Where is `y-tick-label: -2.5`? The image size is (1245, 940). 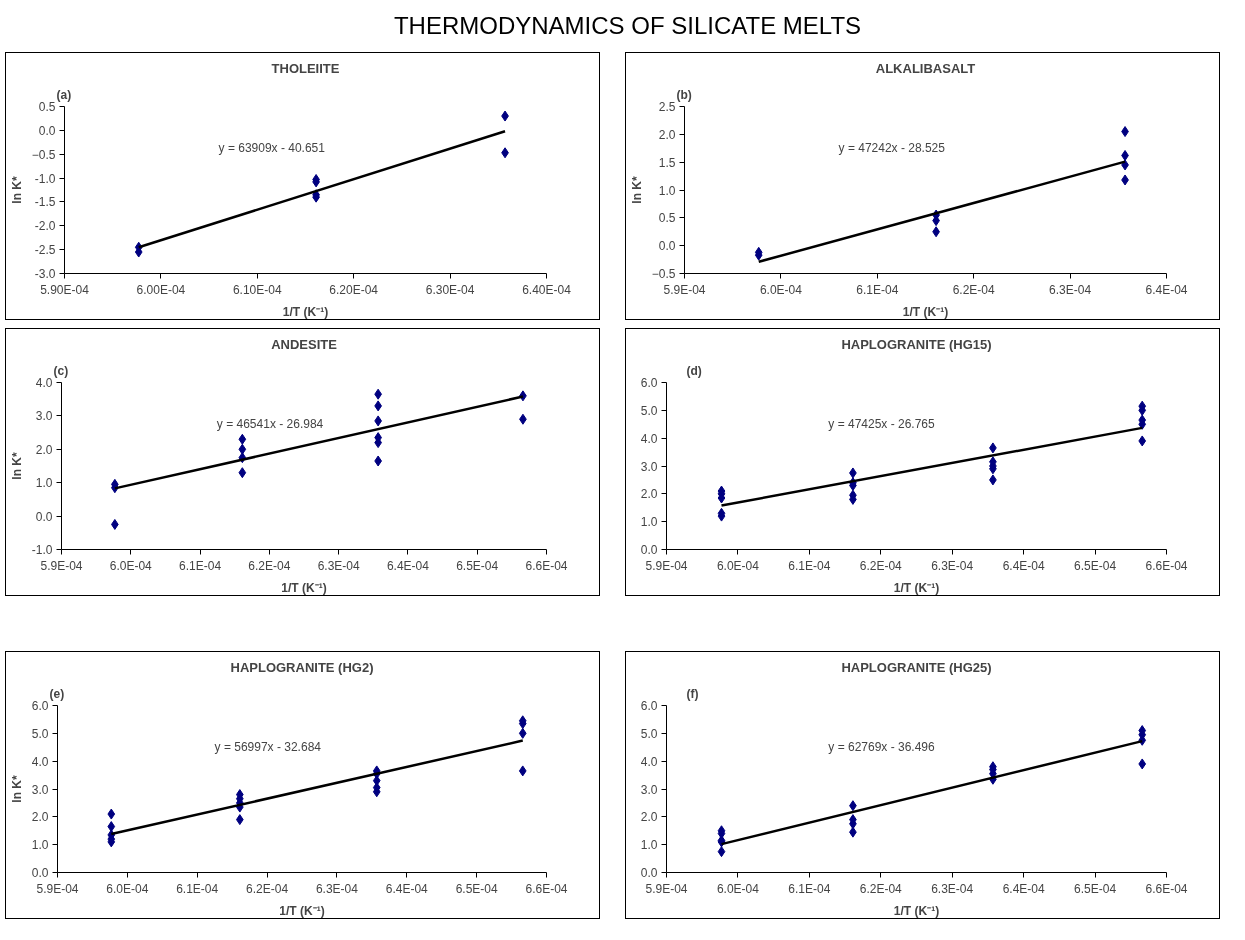
y-tick-label: -2.5 is located at coordinates (45, 250).